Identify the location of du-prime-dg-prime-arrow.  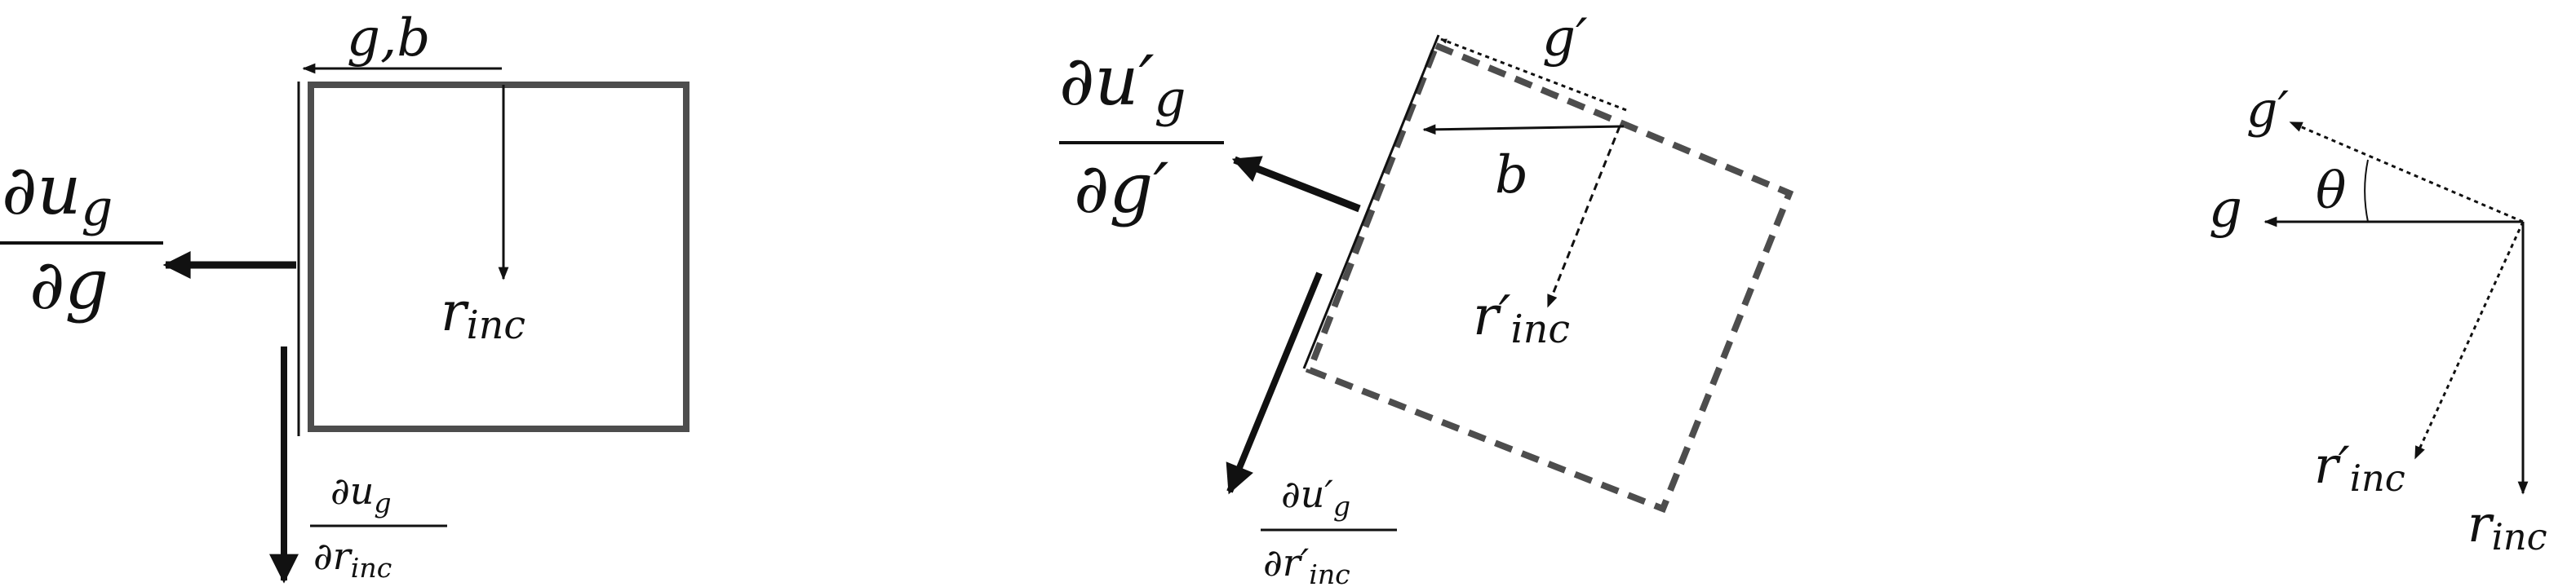
(1297, 184).